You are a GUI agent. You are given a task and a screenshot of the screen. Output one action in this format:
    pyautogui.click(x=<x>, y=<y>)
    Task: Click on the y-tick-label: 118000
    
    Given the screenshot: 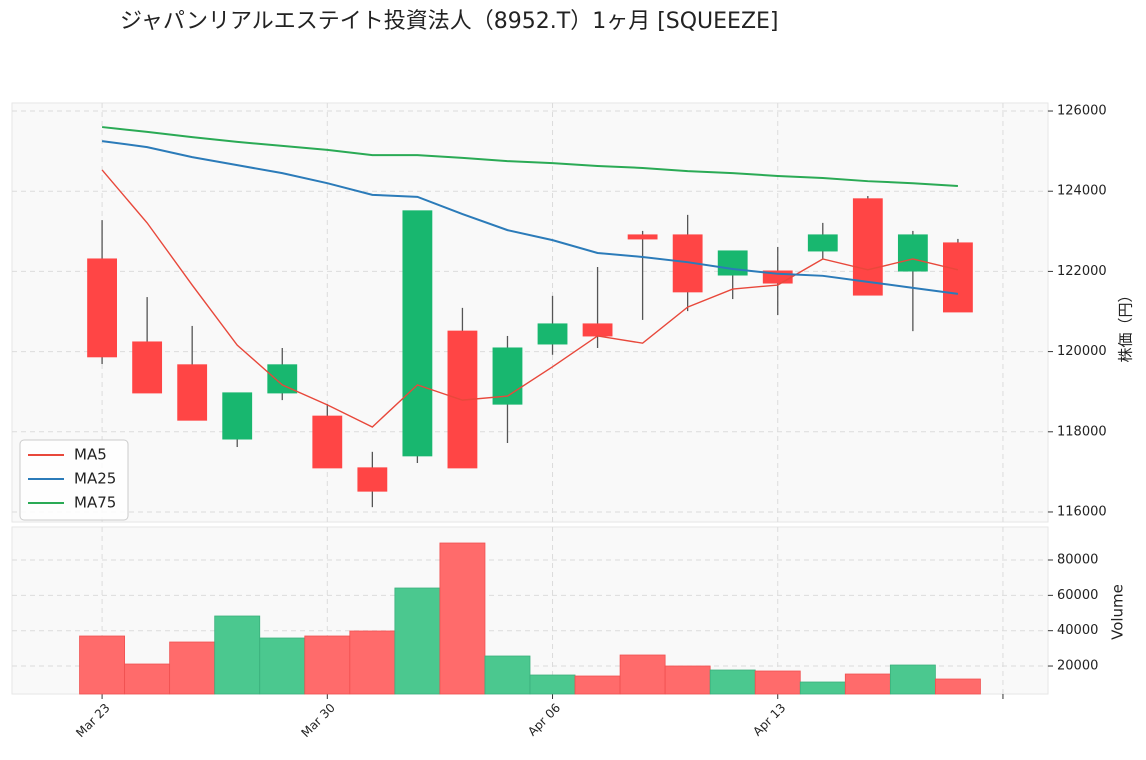 What is the action you would take?
    pyautogui.click(x=1082, y=431)
    